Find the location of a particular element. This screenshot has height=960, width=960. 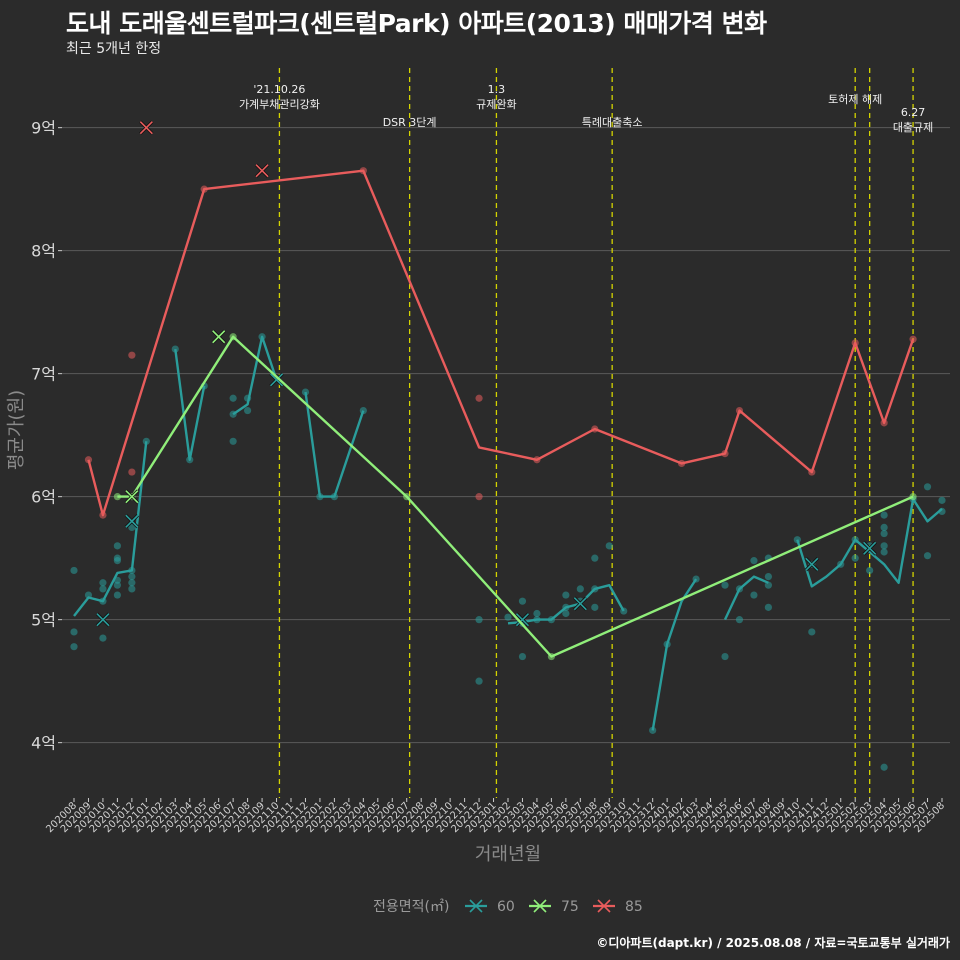

legend-item-85: 85 is located at coordinates (618, 907).